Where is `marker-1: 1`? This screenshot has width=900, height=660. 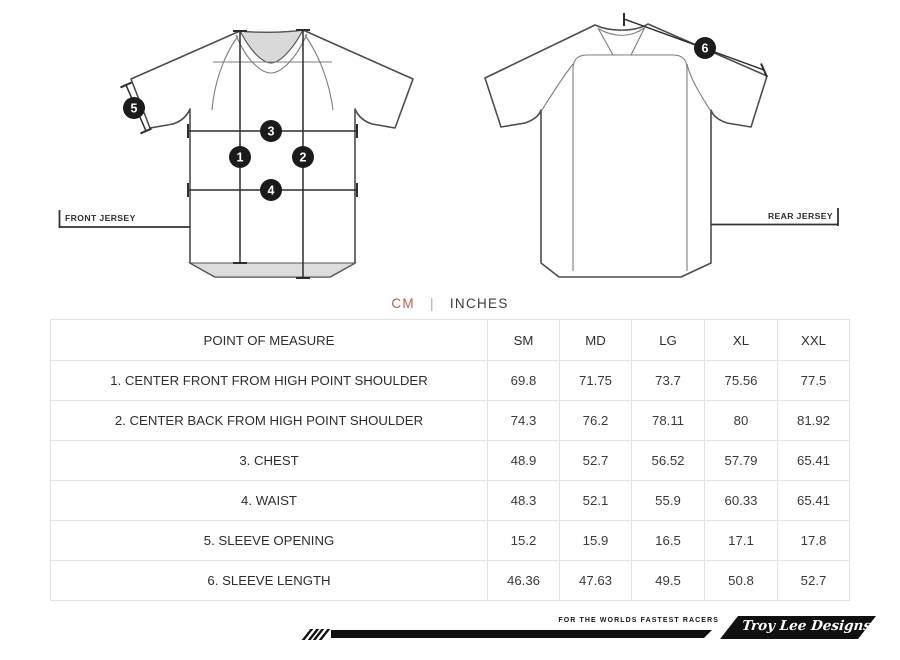
marker-1: 1 is located at coordinates (240, 157).